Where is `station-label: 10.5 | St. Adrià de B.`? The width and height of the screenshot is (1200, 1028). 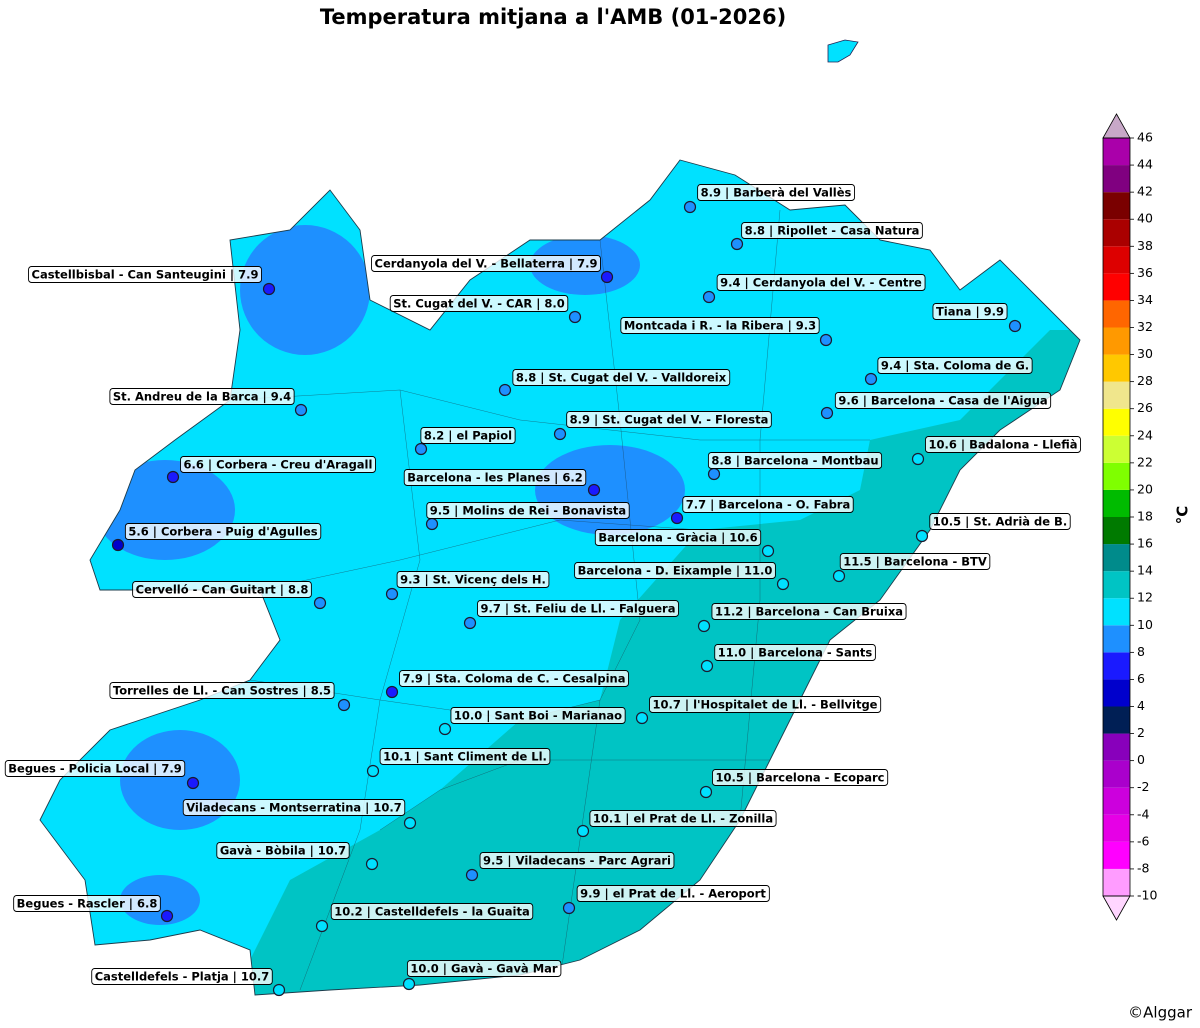 station-label: 10.5 | St. Adrià de B. is located at coordinates (1000, 521).